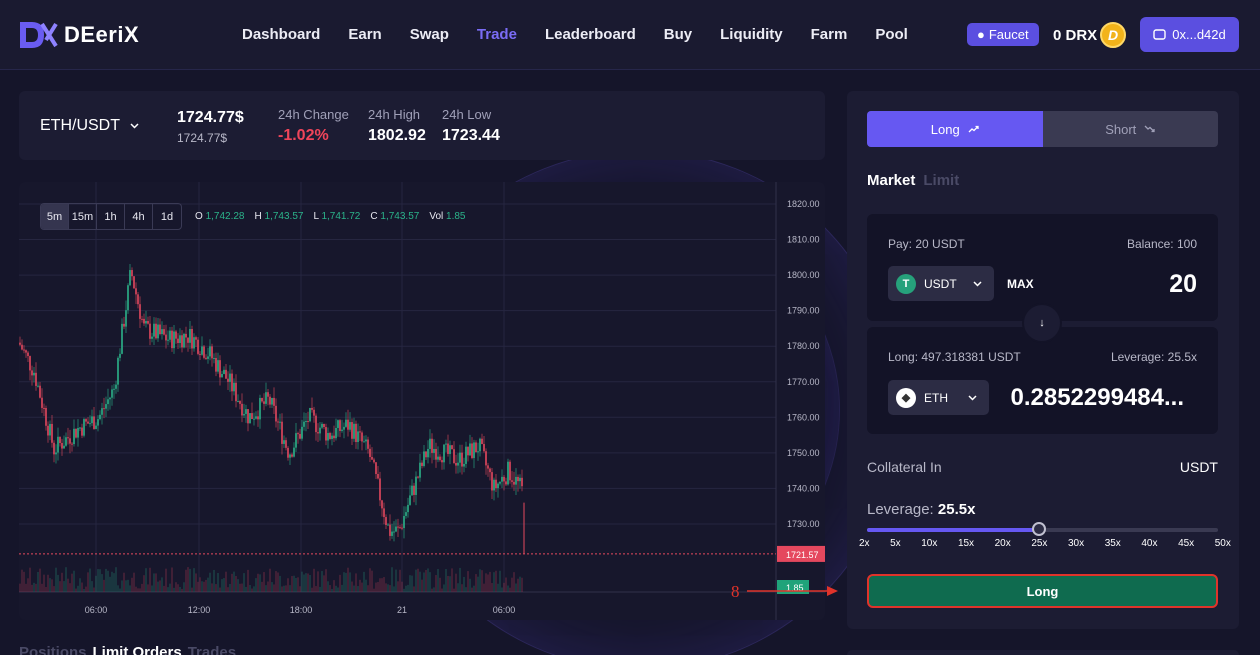 This screenshot has width=1260, height=655. What do you see at coordinates (111, 216) in the screenshot?
I see `timeframe-1h: 1h` at bounding box center [111, 216].